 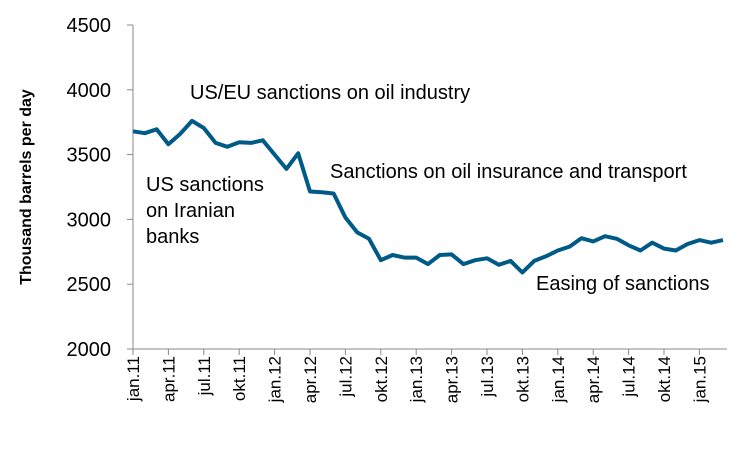 I want to click on x-tick-label: jul.14, so click(x=629, y=377).